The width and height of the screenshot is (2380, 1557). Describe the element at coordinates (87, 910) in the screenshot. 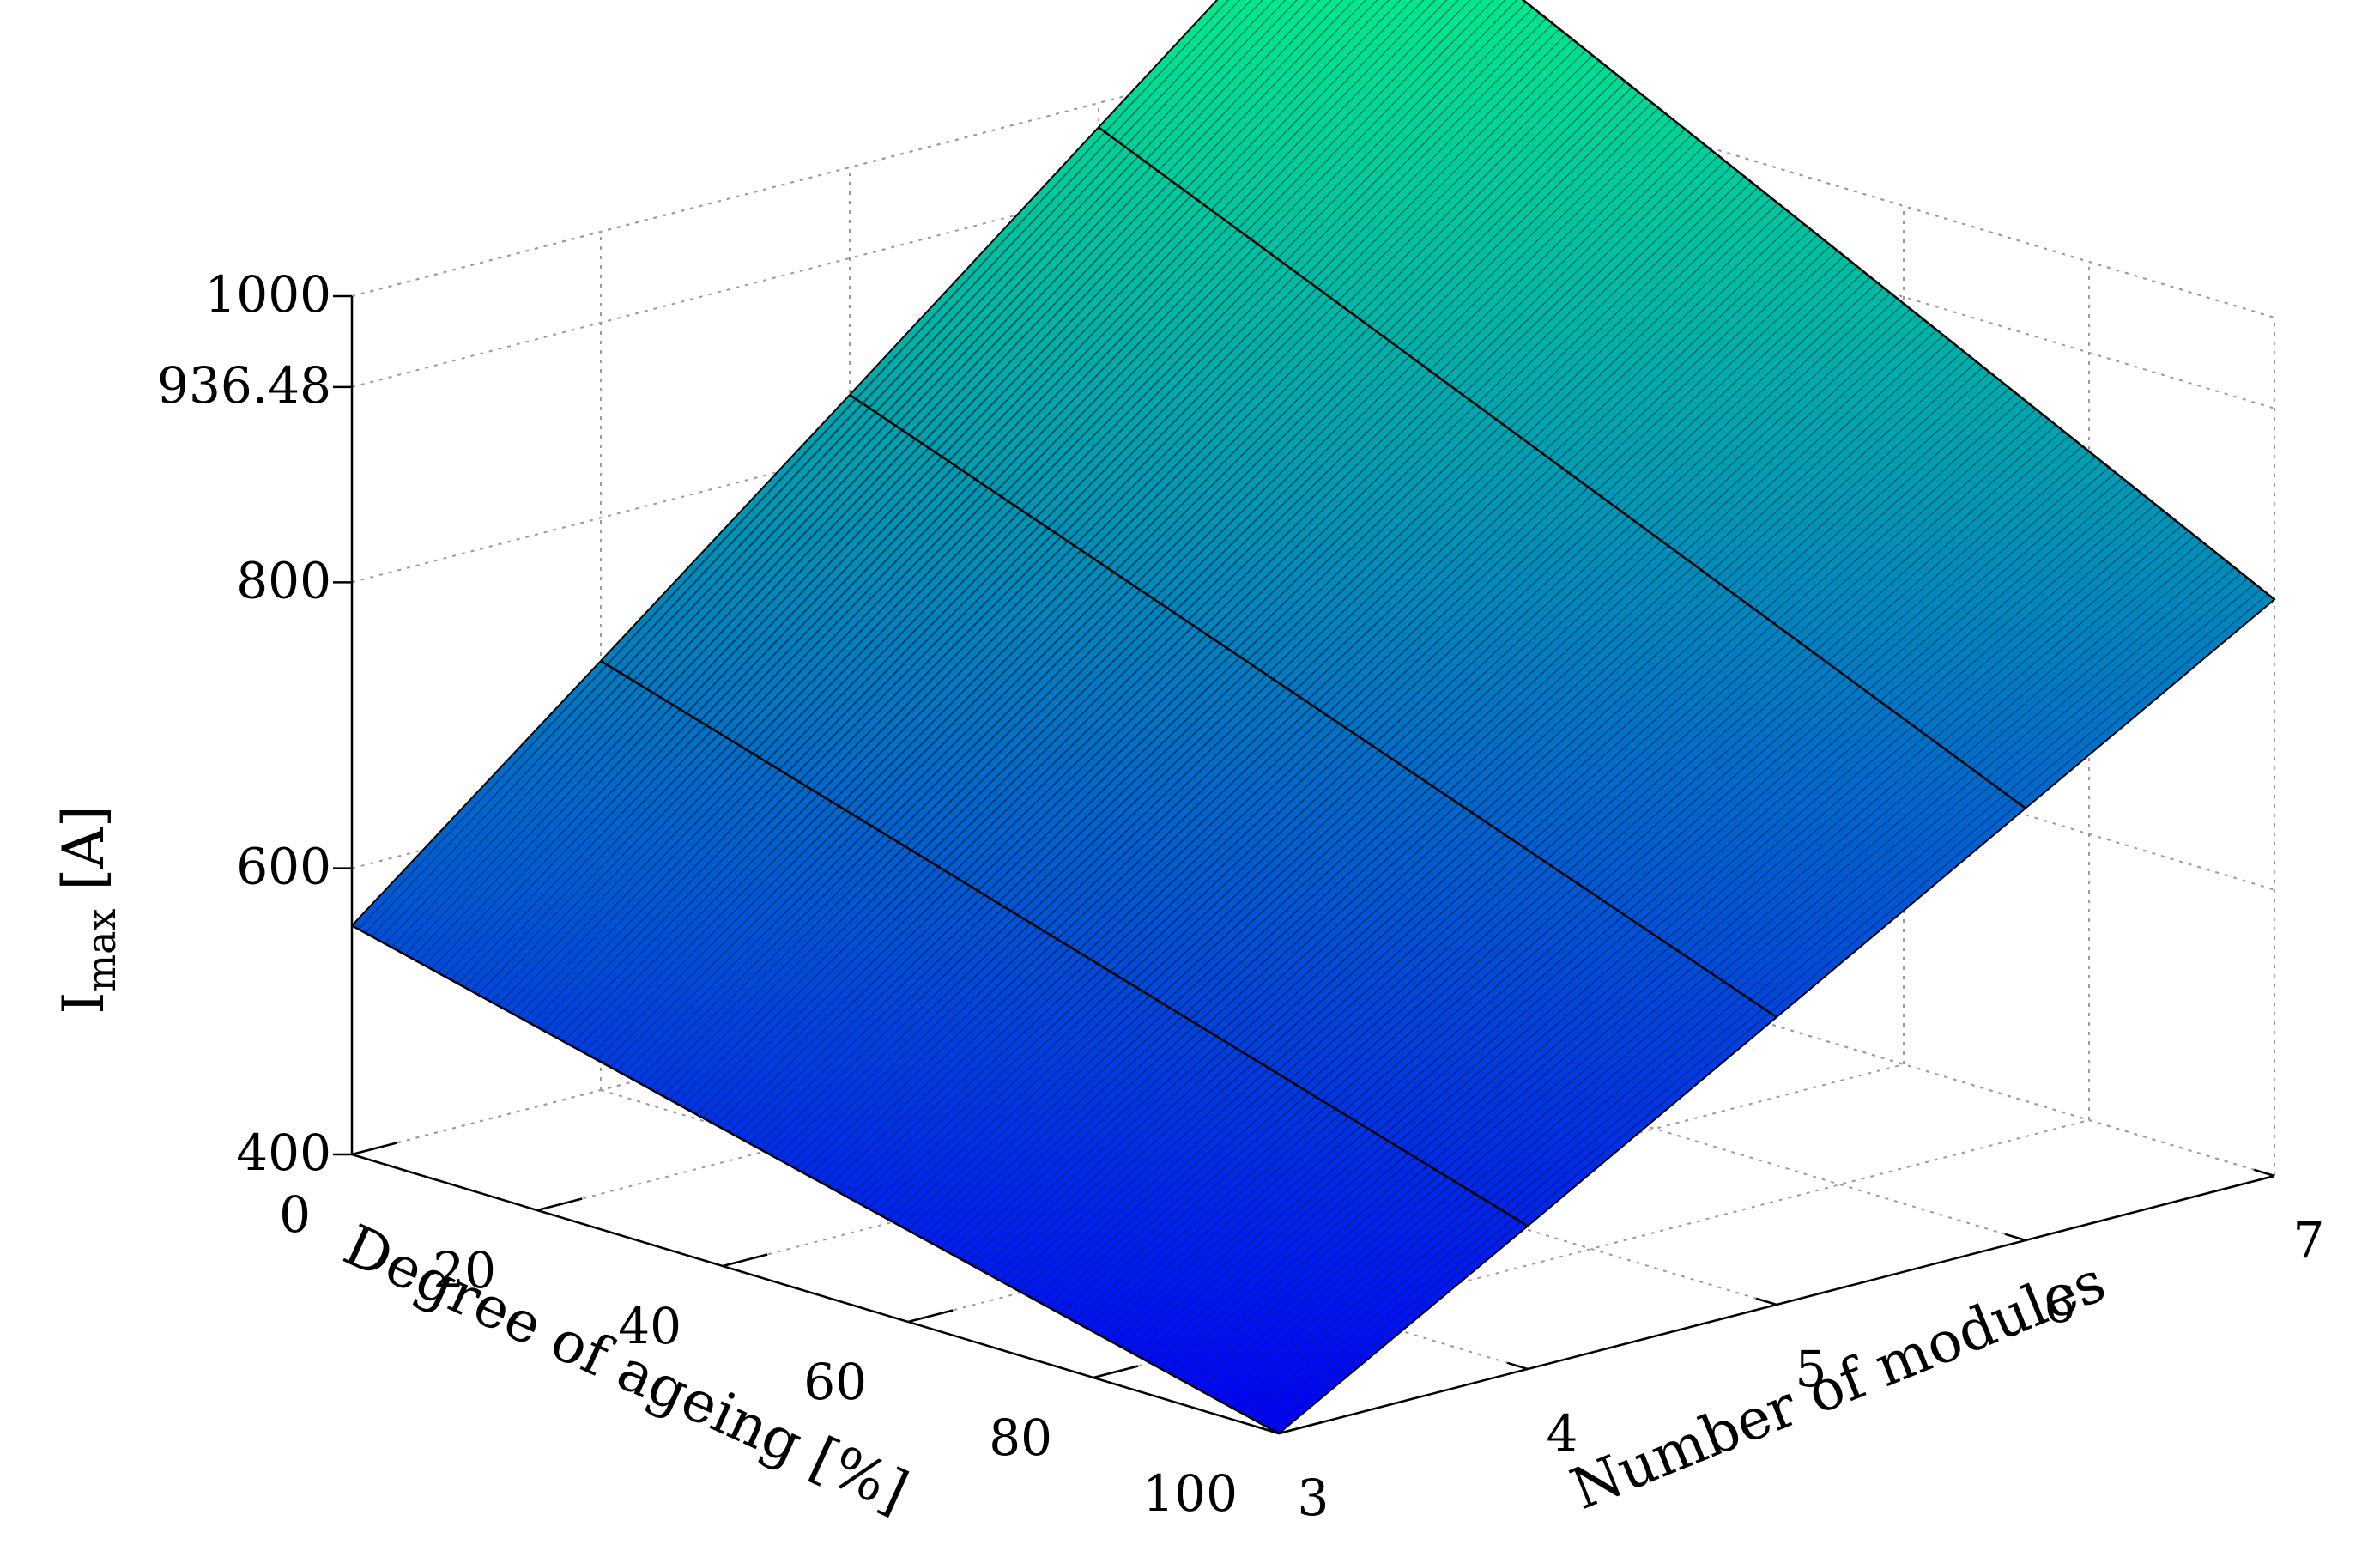

I see `z-axis-title: Imax [A]` at that location.